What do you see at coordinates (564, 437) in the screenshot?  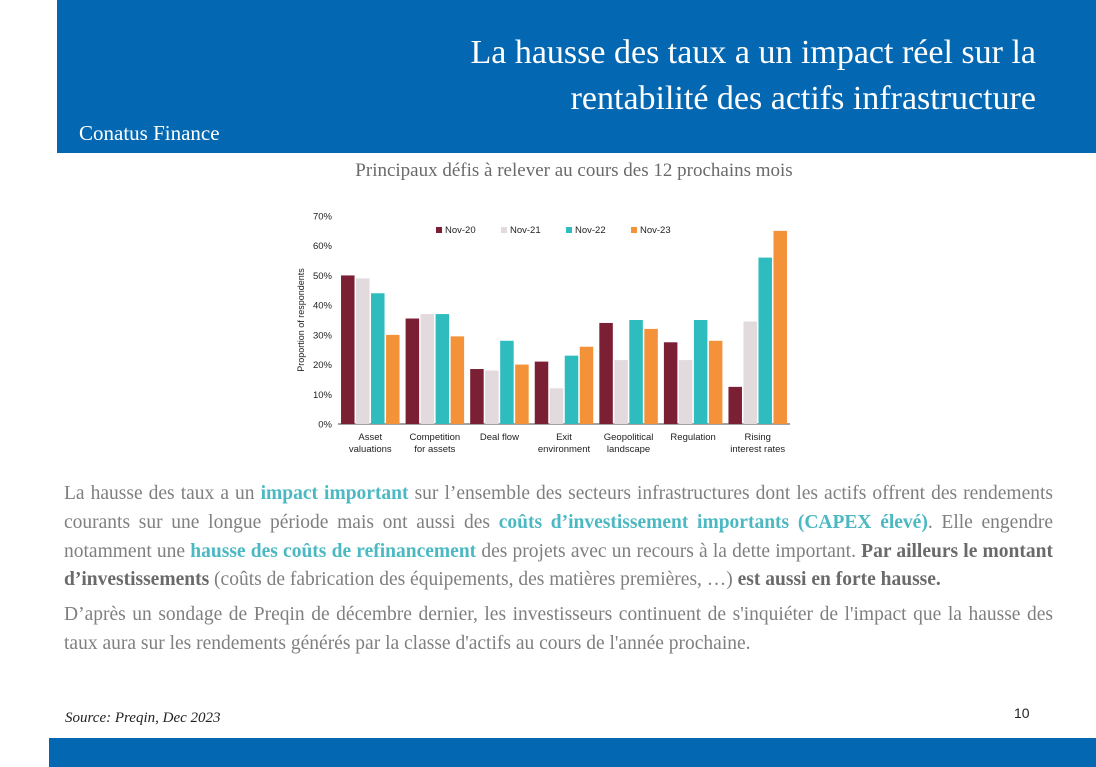 I see `x-tick-label: Exit` at bounding box center [564, 437].